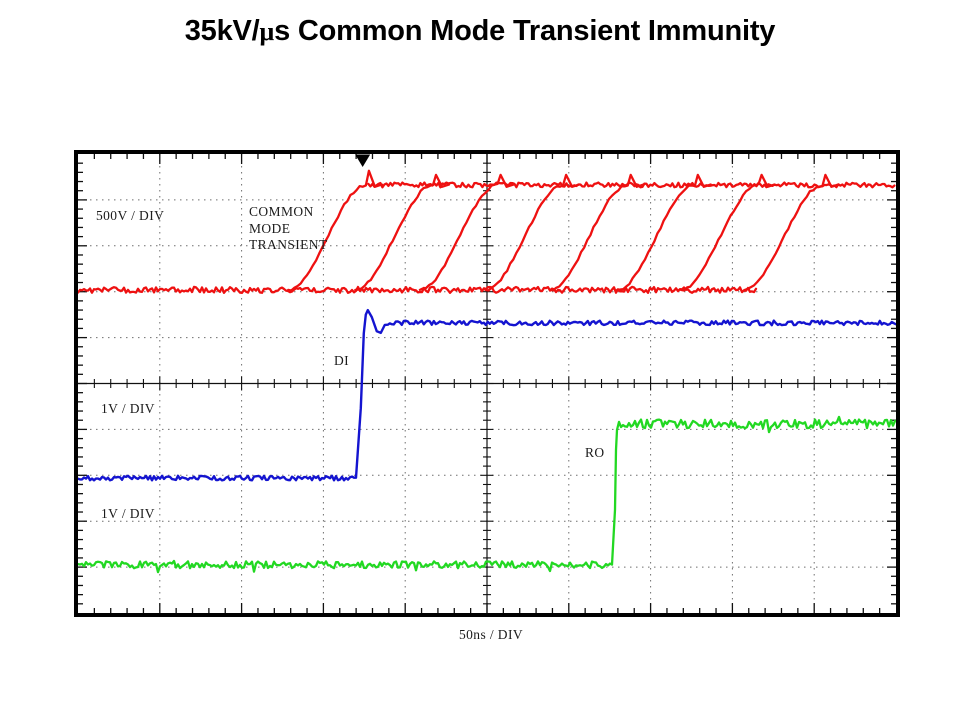  What do you see at coordinates (130, 215) in the screenshot?
I see `label-red-vertical-scale: 500V / DIV` at bounding box center [130, 215].